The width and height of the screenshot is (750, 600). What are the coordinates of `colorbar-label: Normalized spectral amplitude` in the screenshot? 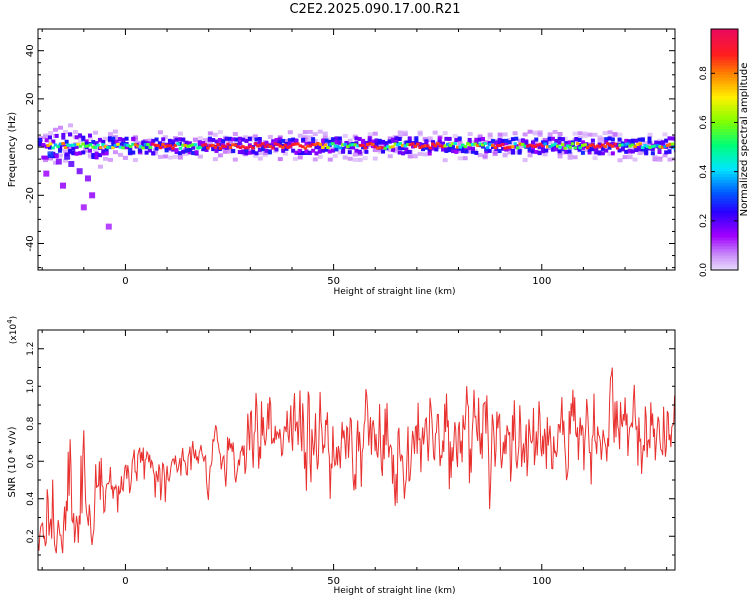 It's located at (744, 140).